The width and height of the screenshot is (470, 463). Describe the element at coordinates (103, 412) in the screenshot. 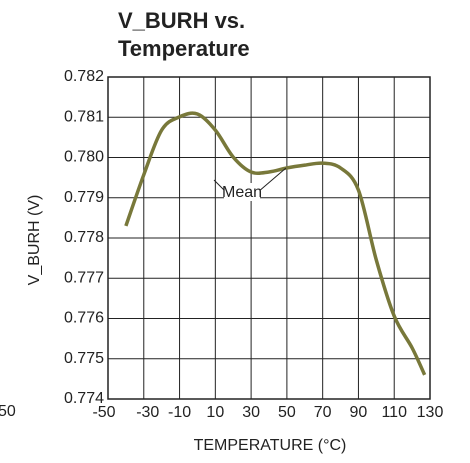

I see `x-tick-label: -50` at that location.